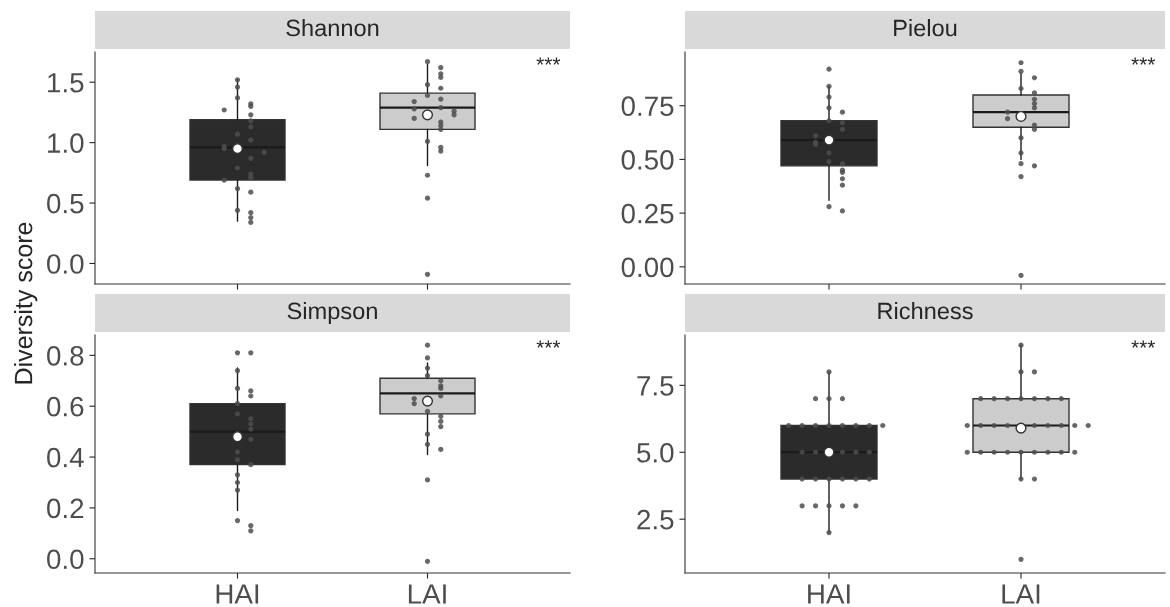  Describe the element at coordinates (65, 457) in the screenshot. I see `y-tick-label: 0.4` at that location.